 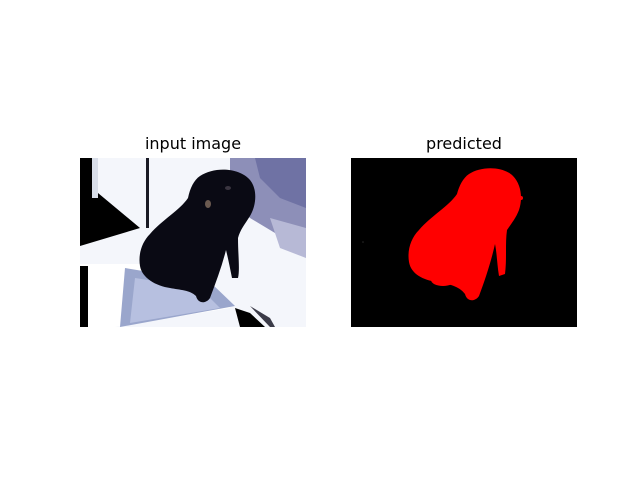 I want to click on dog-silhouette, so click(x=197, y=236).